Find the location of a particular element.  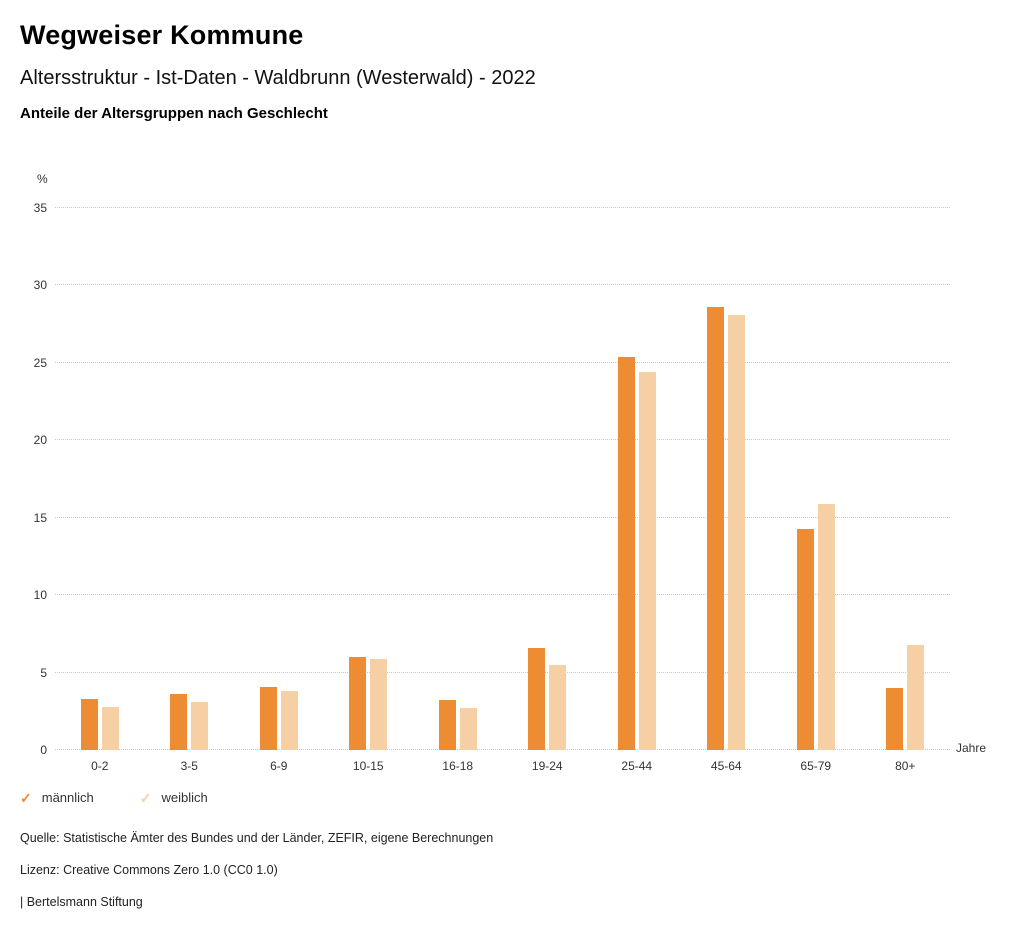

x-category-label: 3-5 is located at coordinates (189, 766).